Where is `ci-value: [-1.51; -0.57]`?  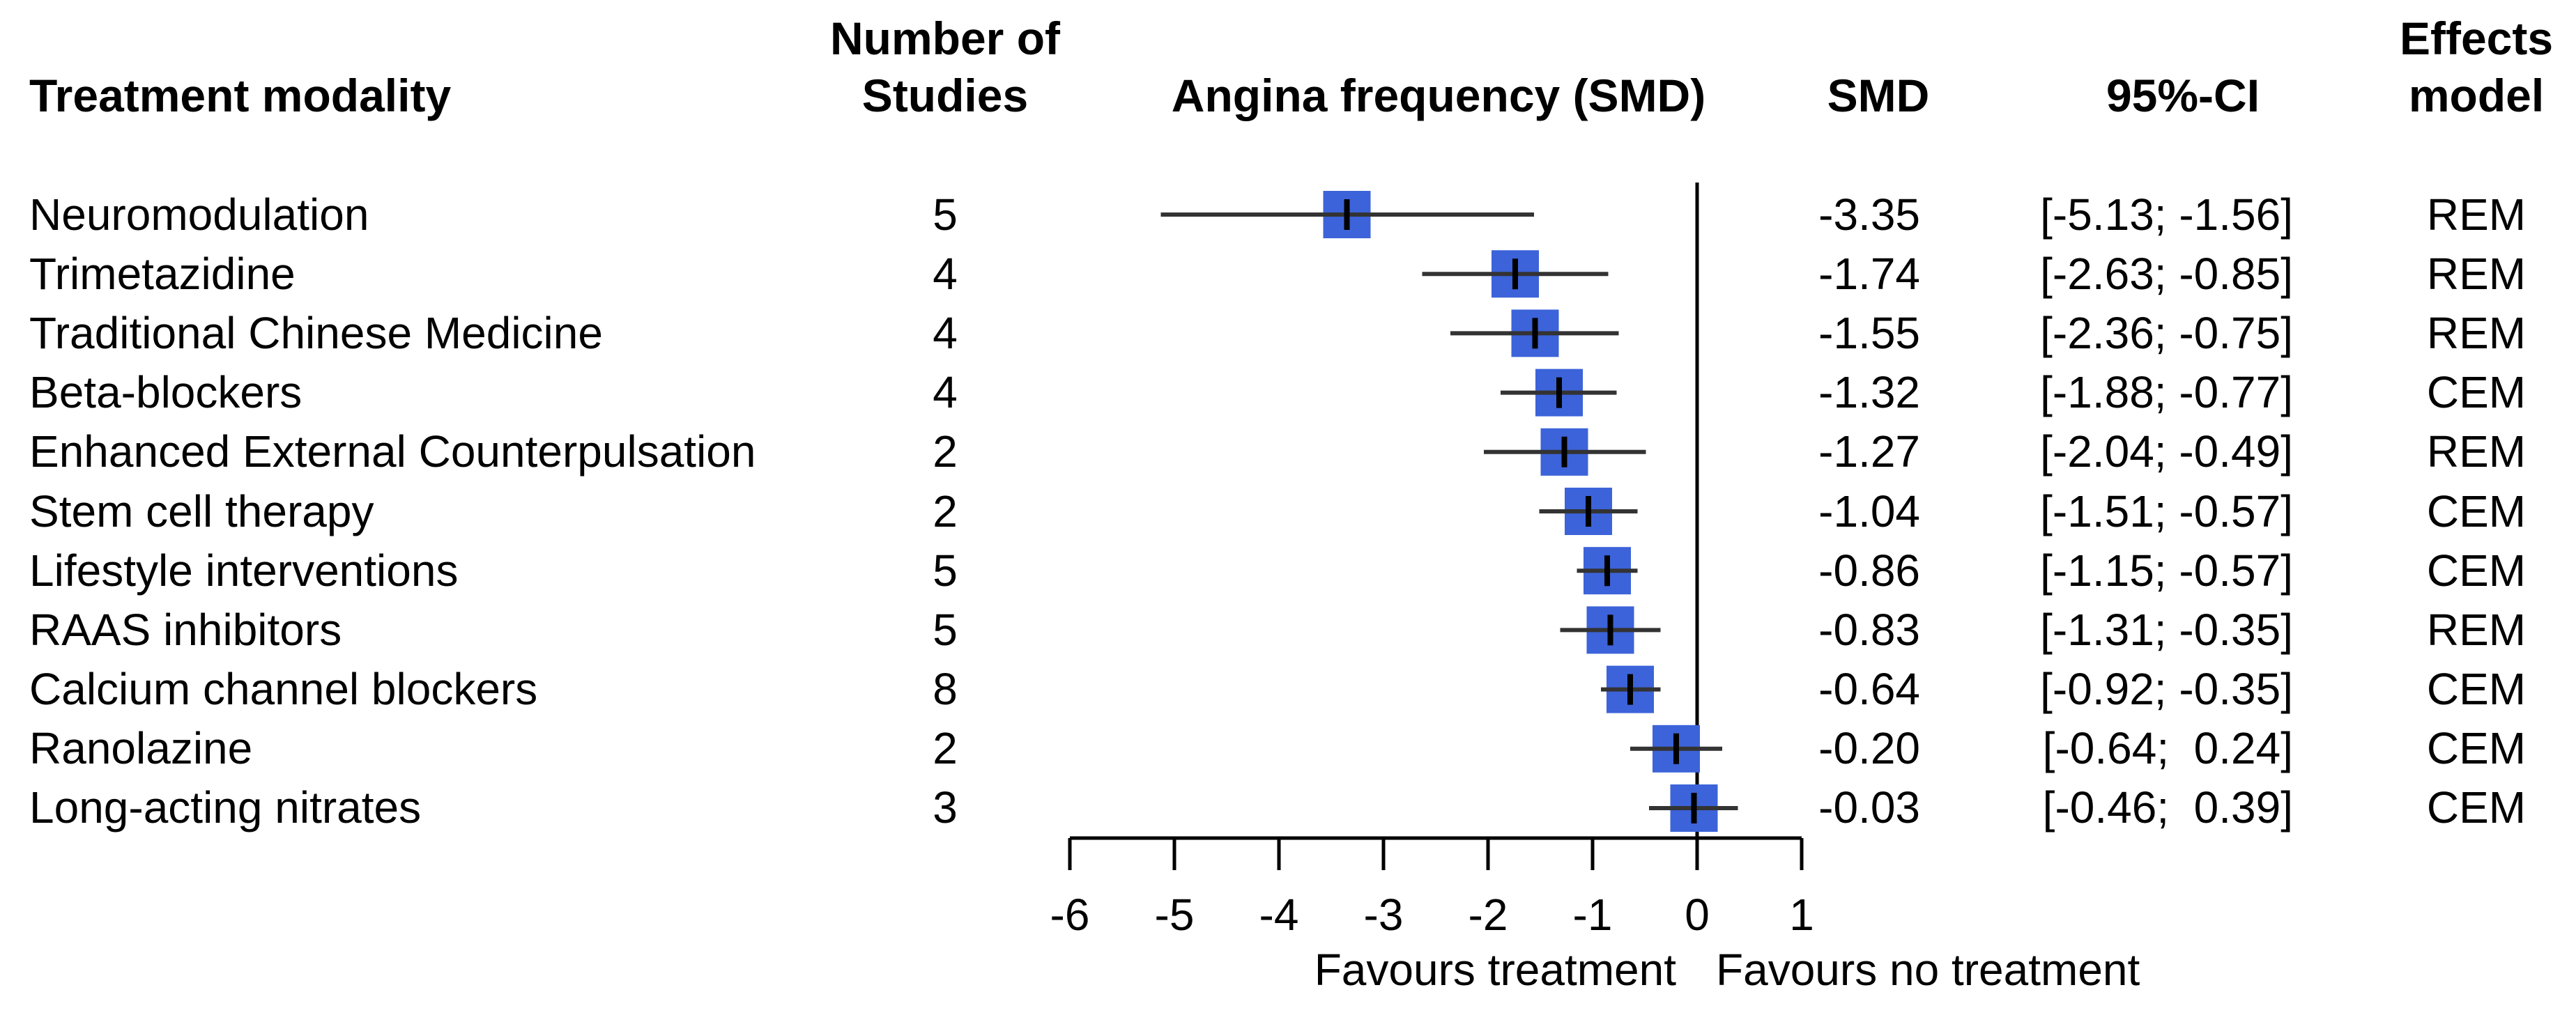 ci-value: [-1.51; -0.57] is located at coordinates (2166, 511).